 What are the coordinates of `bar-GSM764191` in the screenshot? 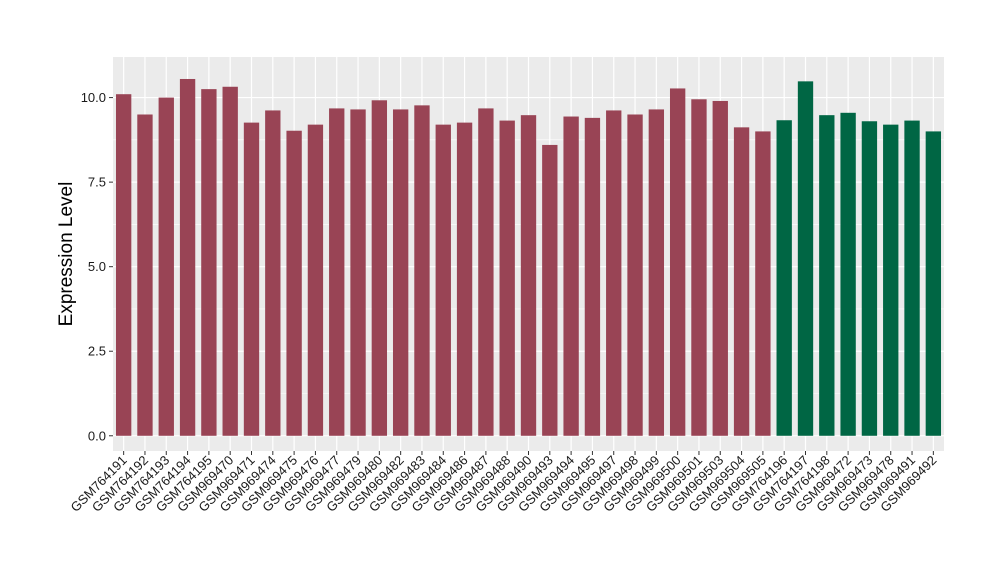 It's located at (123, 265).